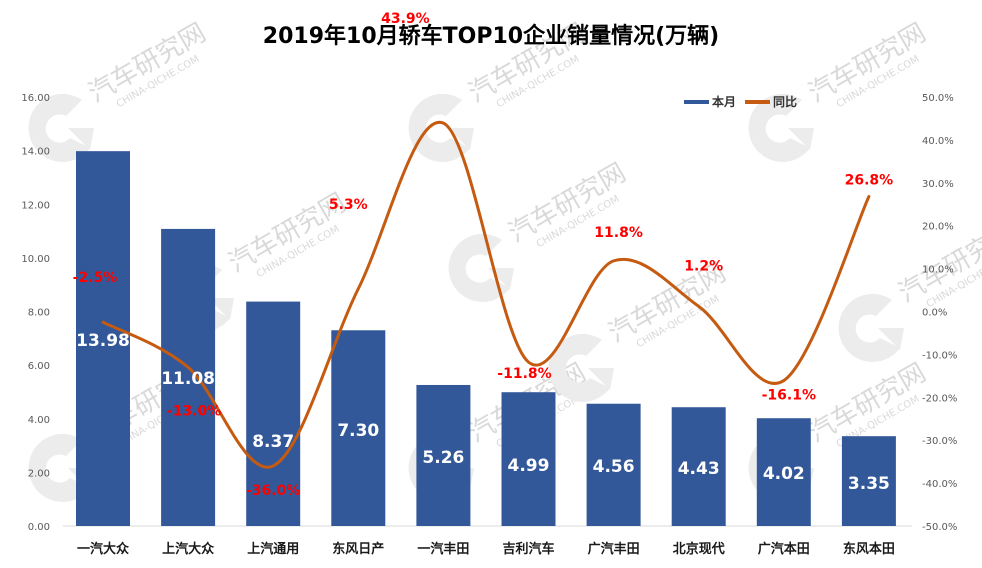 The image size is (982, 568). Describe the element at coordinates (699, 549) in the screenshot. I see `category-label: 北京现代` at that location.